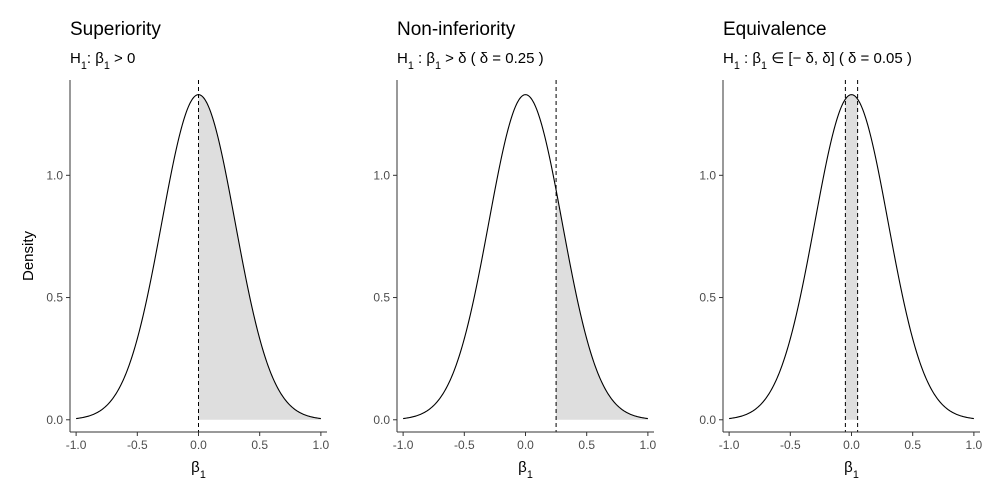 This screenshot has height=500, width=1000. I want to click on panel-title: Equivalence, so click(775, 29).